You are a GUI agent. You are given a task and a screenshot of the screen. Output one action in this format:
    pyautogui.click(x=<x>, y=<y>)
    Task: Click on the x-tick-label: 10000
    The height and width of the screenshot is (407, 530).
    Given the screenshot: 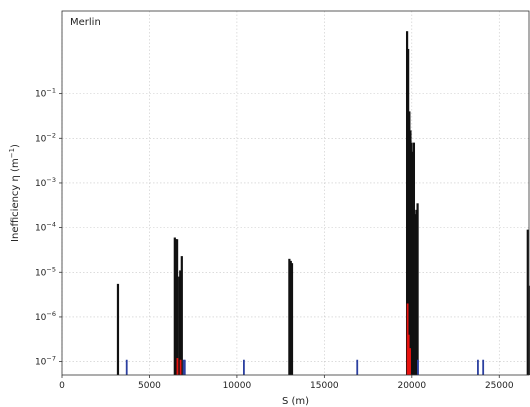 What is the action you would take?
    pyautogui.click(x=237, y=386)
    